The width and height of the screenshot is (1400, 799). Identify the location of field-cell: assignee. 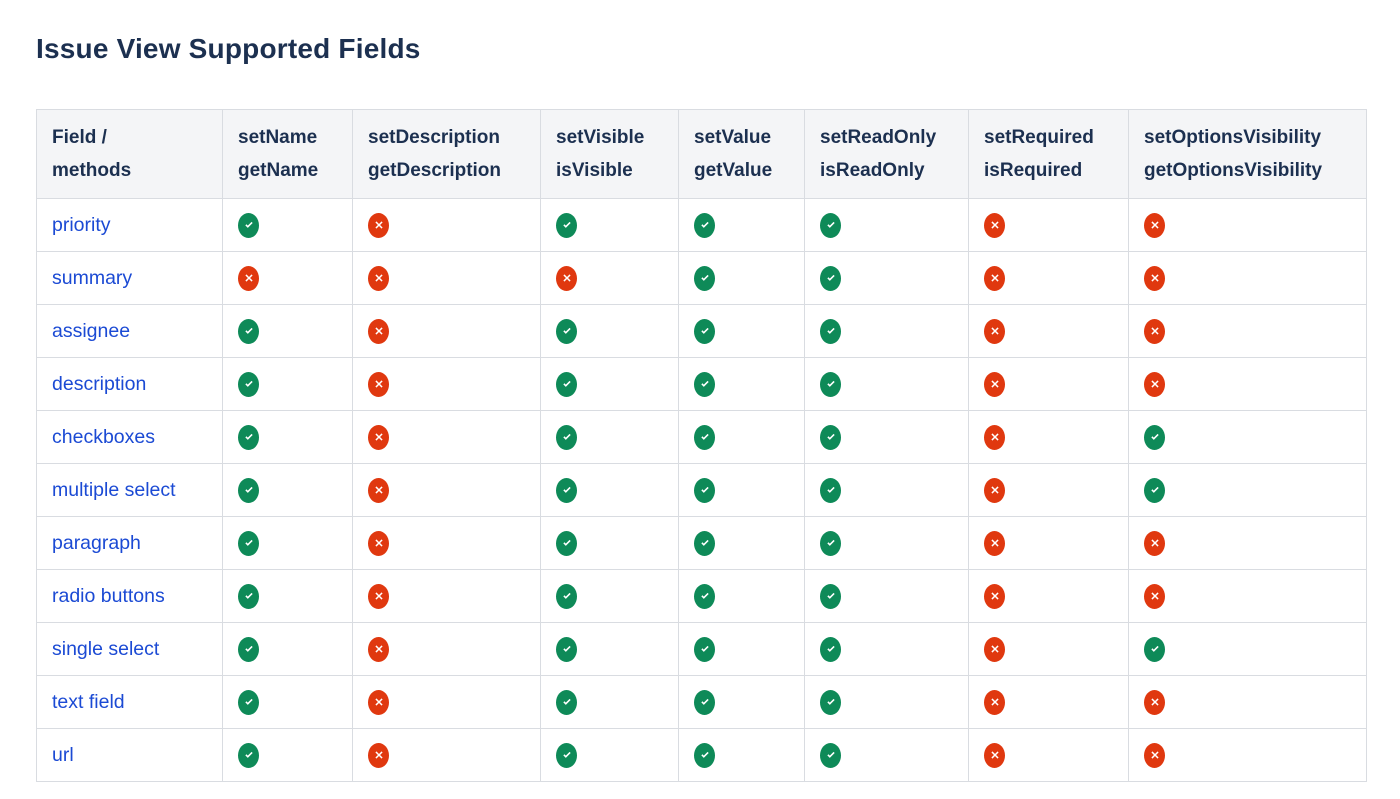
(129, 331).